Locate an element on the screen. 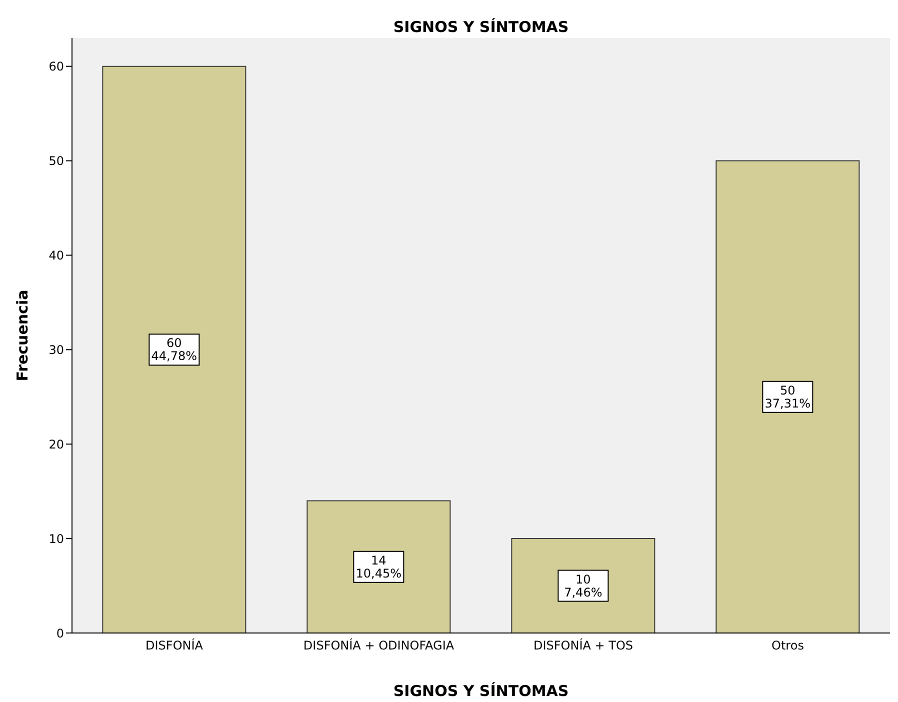 This screenshot has width=898, height=702. chart-title: SIGNOS Y SÍNTOMAS is located at coordinates (481, 27).